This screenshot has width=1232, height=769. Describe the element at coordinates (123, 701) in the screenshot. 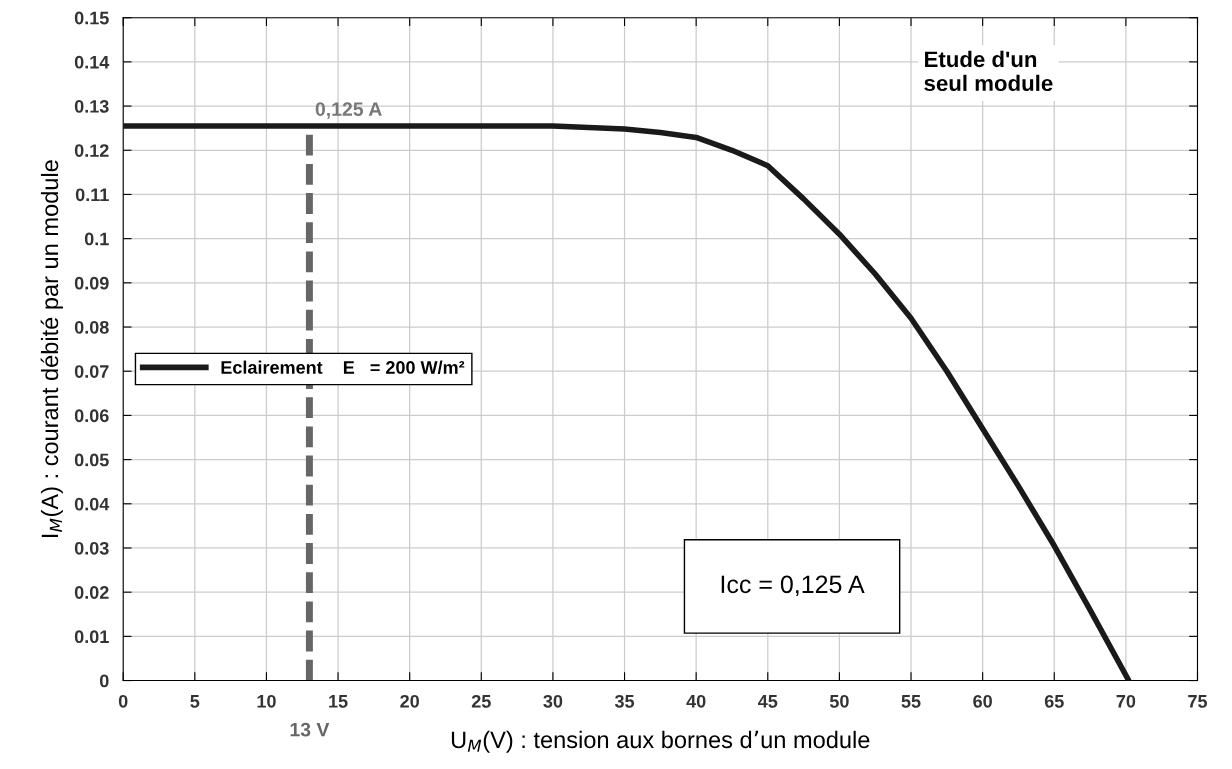

I see `x-tick-label: 0` at that location.